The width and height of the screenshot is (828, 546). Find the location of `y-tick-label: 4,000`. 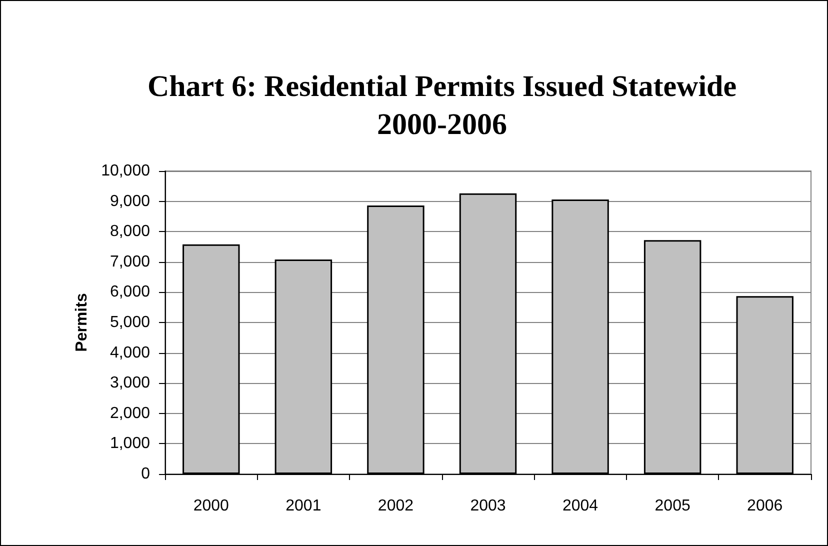

y-tick-label: 4,000 is located at coordinates (130, 353).